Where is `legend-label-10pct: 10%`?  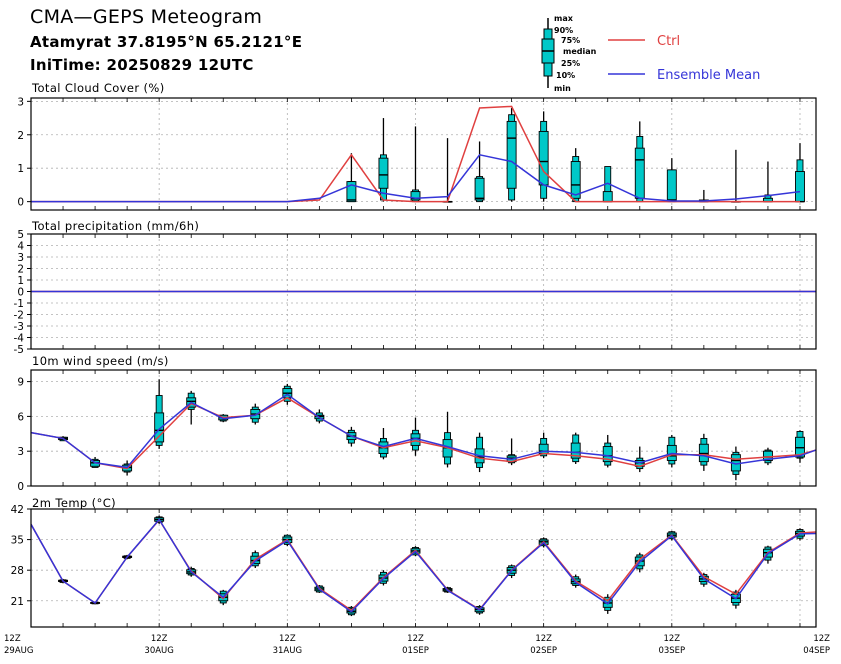 legend-label-10pct: 10% is located at coordinates (565, 75).